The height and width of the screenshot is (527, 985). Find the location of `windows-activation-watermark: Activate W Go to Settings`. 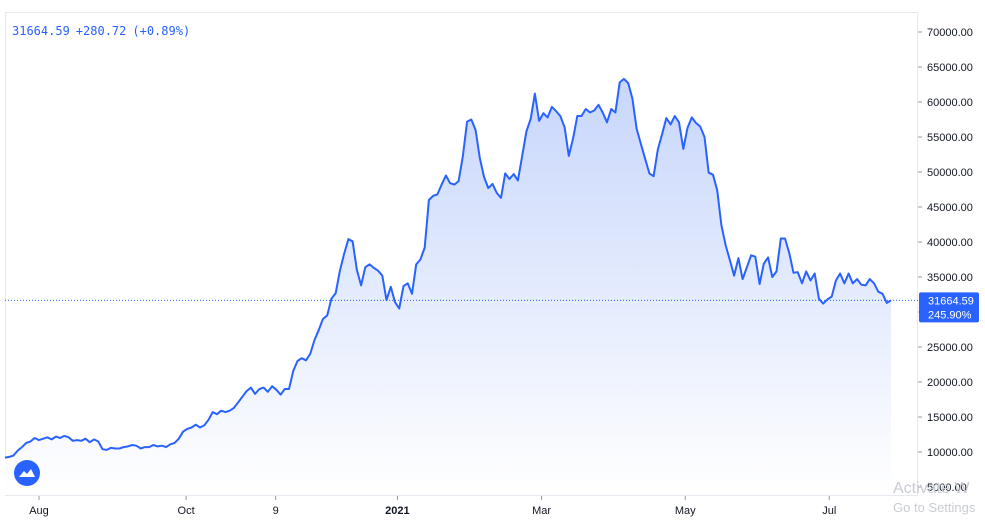

windows-activation-watermark: Activate W Go to Settings is located at coordinates (934, 497).